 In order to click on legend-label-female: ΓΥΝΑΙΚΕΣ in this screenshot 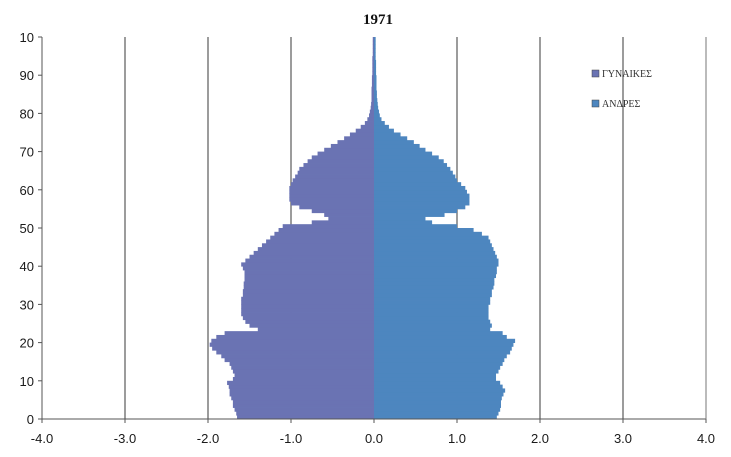, I will do `click(627, 74)`.